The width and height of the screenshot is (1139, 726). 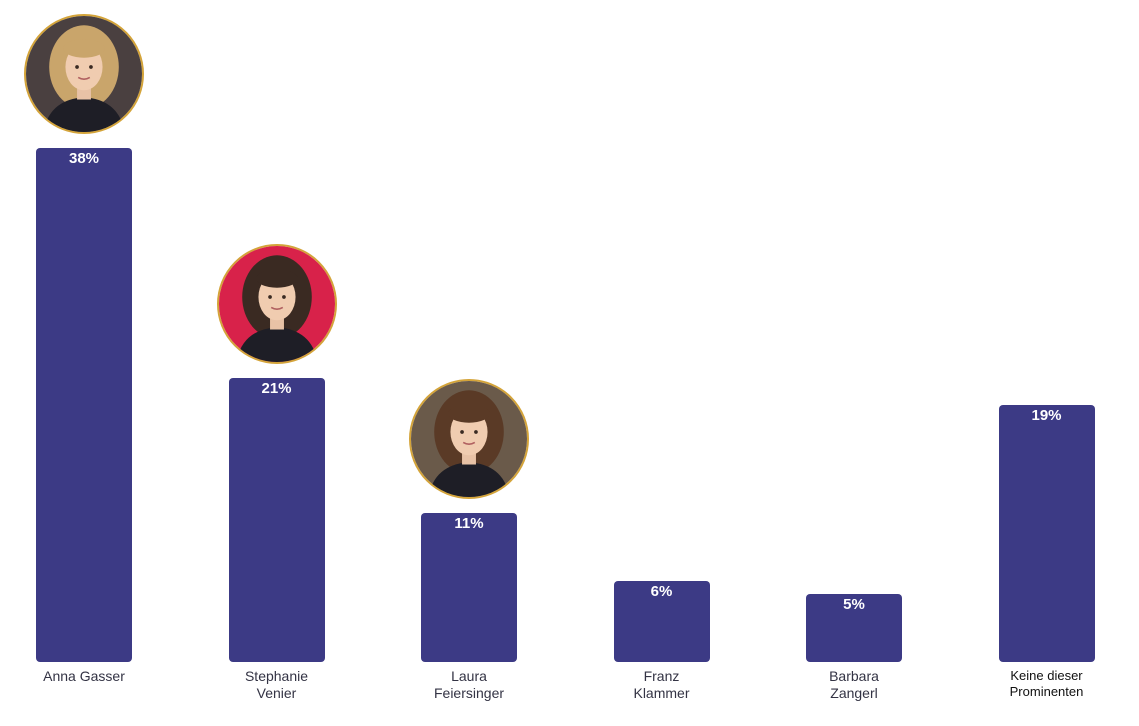 I want to click on bar-value-label: 19%, so click(x=1046, y=415).